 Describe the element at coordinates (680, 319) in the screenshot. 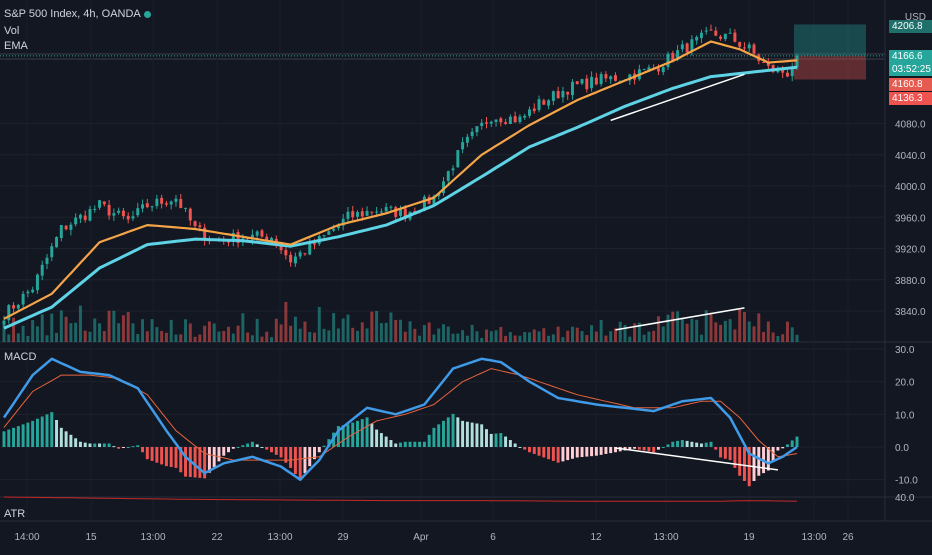

I see `volume-trendline` at that location.